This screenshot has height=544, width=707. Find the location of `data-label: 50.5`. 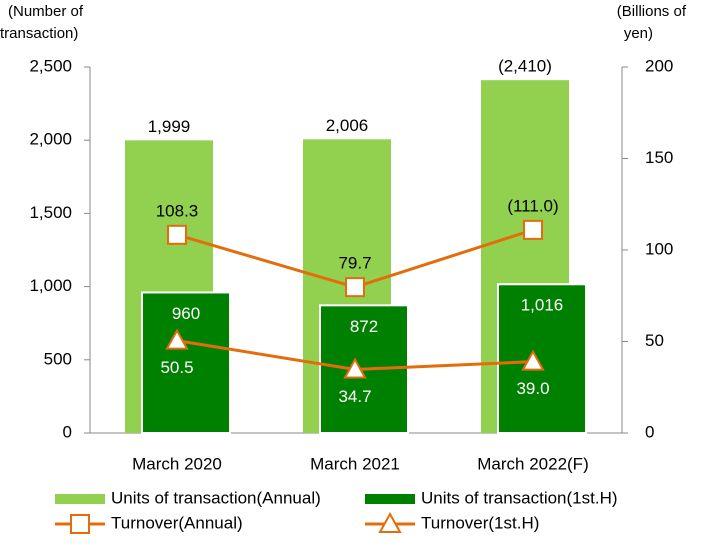

data-label: 50.5 is located at coordinates (176, 367).